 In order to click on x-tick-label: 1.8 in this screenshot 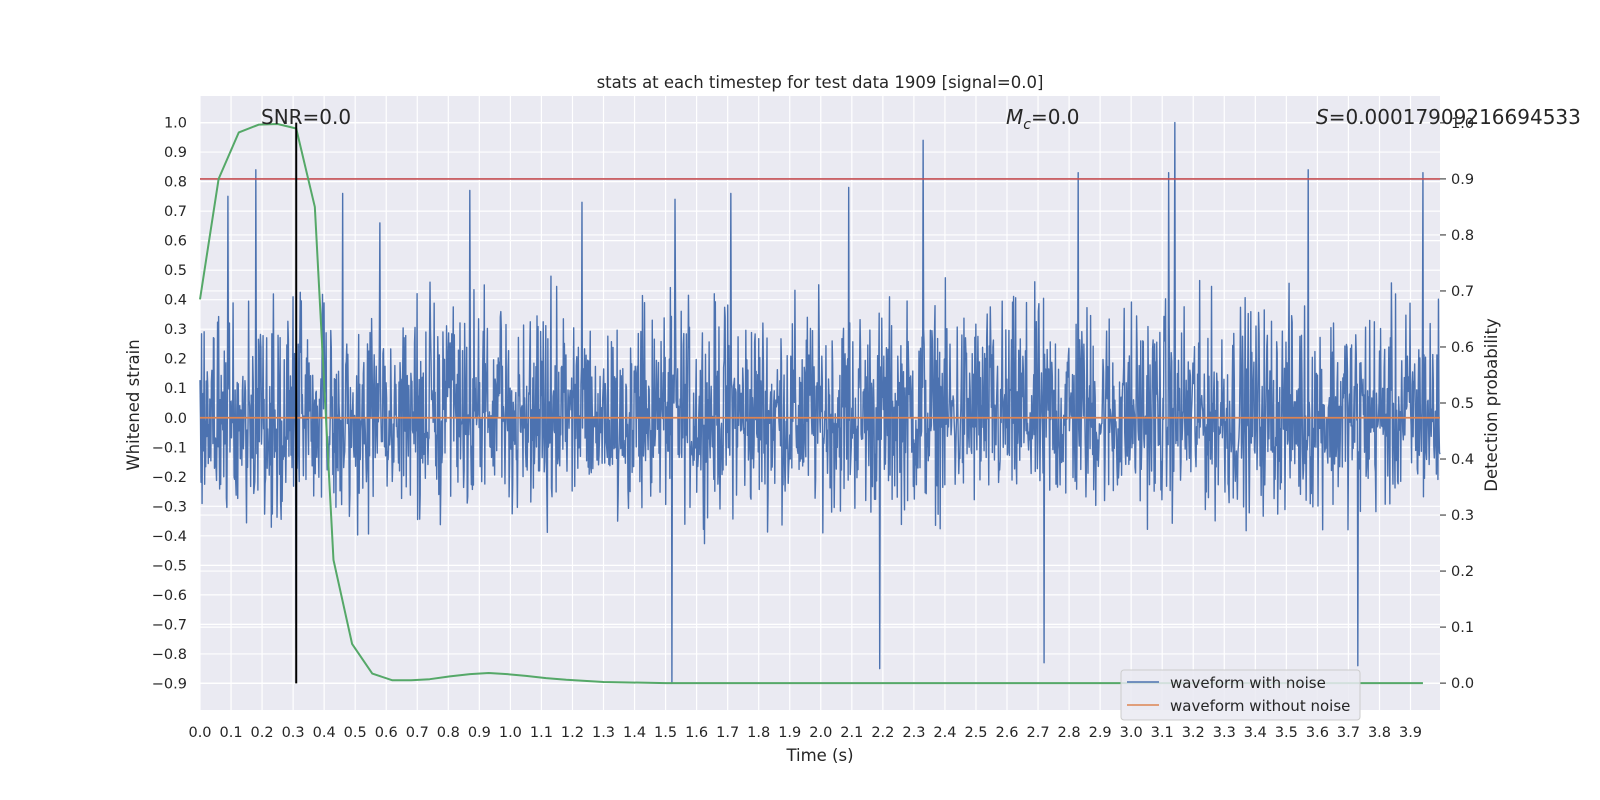, I will do `click(758, 733)`.